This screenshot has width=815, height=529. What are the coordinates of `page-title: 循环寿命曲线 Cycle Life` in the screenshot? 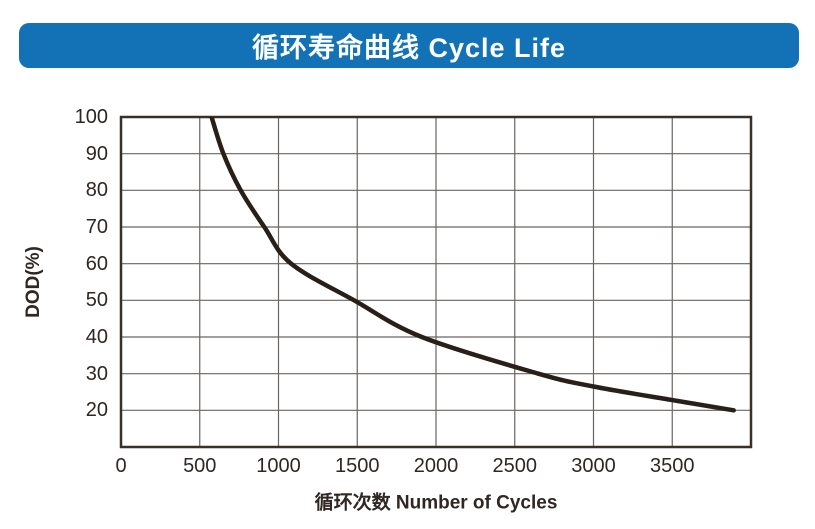 It's located at (409, 48).